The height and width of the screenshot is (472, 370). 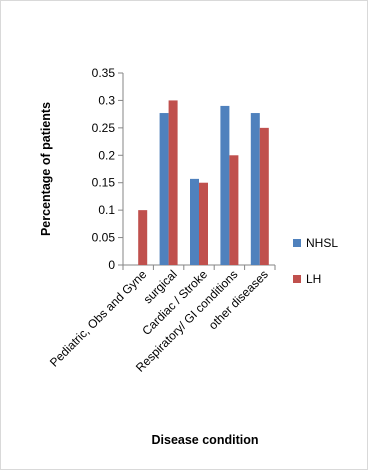 I want to click on legend-swatch-lh, so click(x=297, y=279).